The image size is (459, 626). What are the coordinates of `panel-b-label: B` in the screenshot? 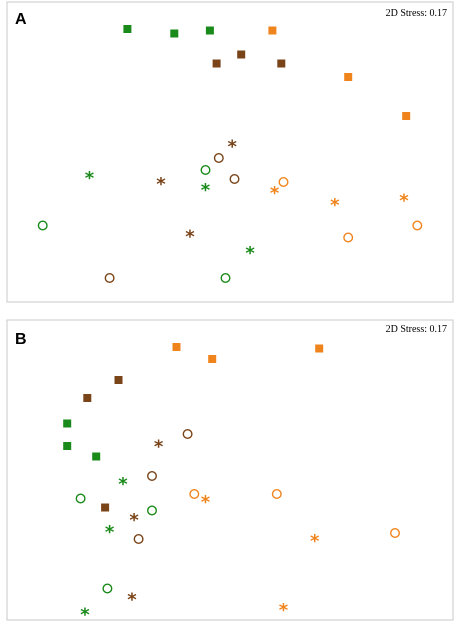 It's located at (21, 339).